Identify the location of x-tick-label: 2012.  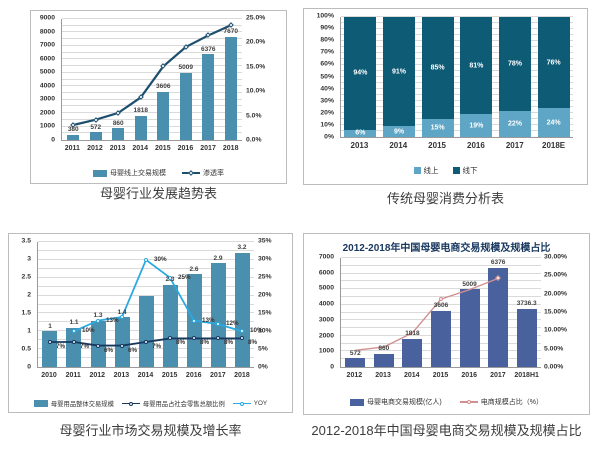
(95, 148).